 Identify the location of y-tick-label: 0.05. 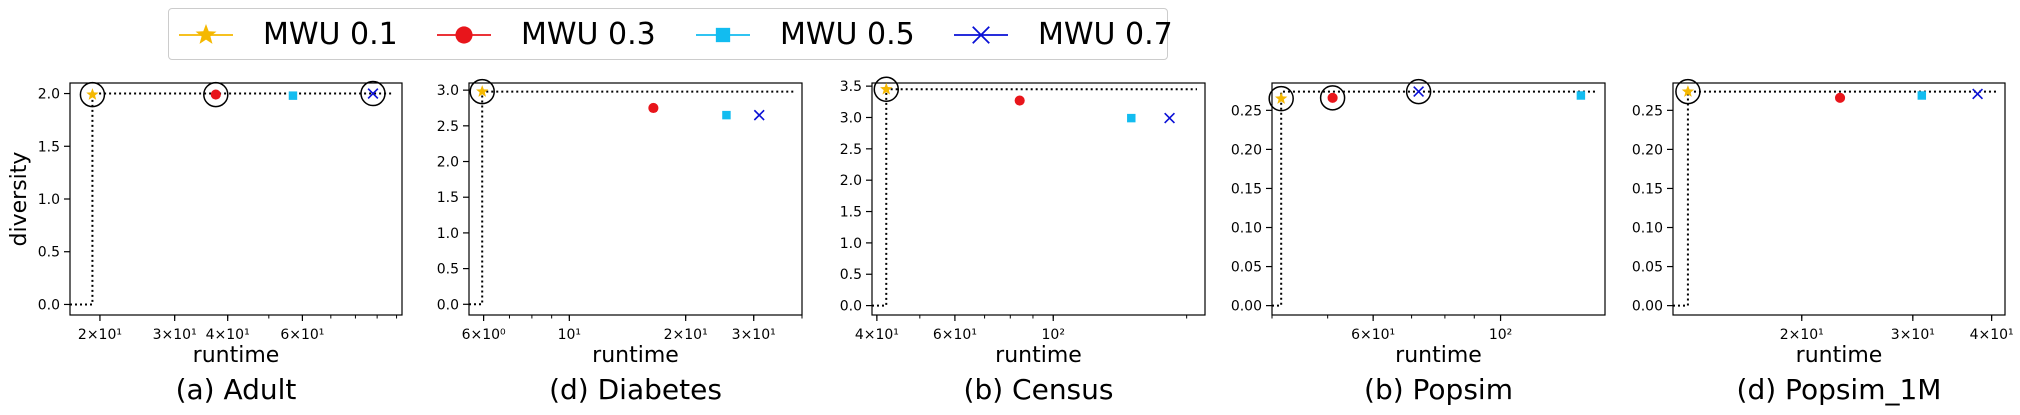
(1647, 268).